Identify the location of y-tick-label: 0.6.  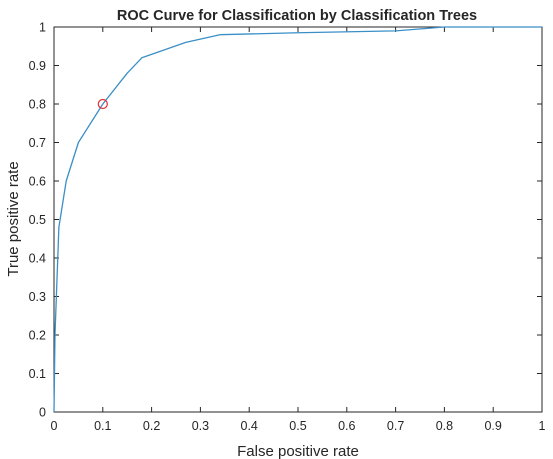
(37, 182).